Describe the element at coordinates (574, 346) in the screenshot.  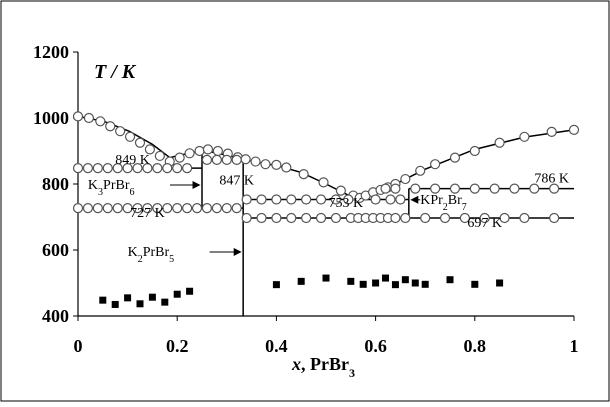
I see `x-tick-label: 1` at that location.